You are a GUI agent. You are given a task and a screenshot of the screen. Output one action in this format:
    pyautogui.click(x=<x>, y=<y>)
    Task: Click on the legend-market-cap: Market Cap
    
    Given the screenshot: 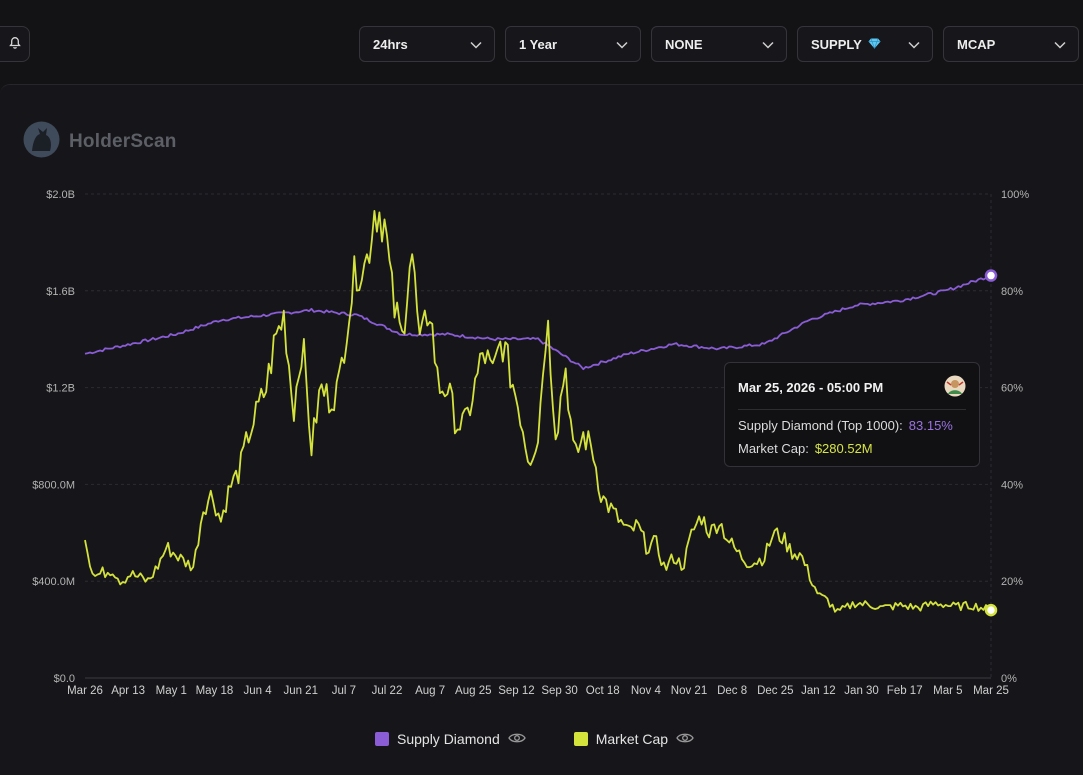 What is the action you would take?
    pyautogui.click(x=633, y=739)
    